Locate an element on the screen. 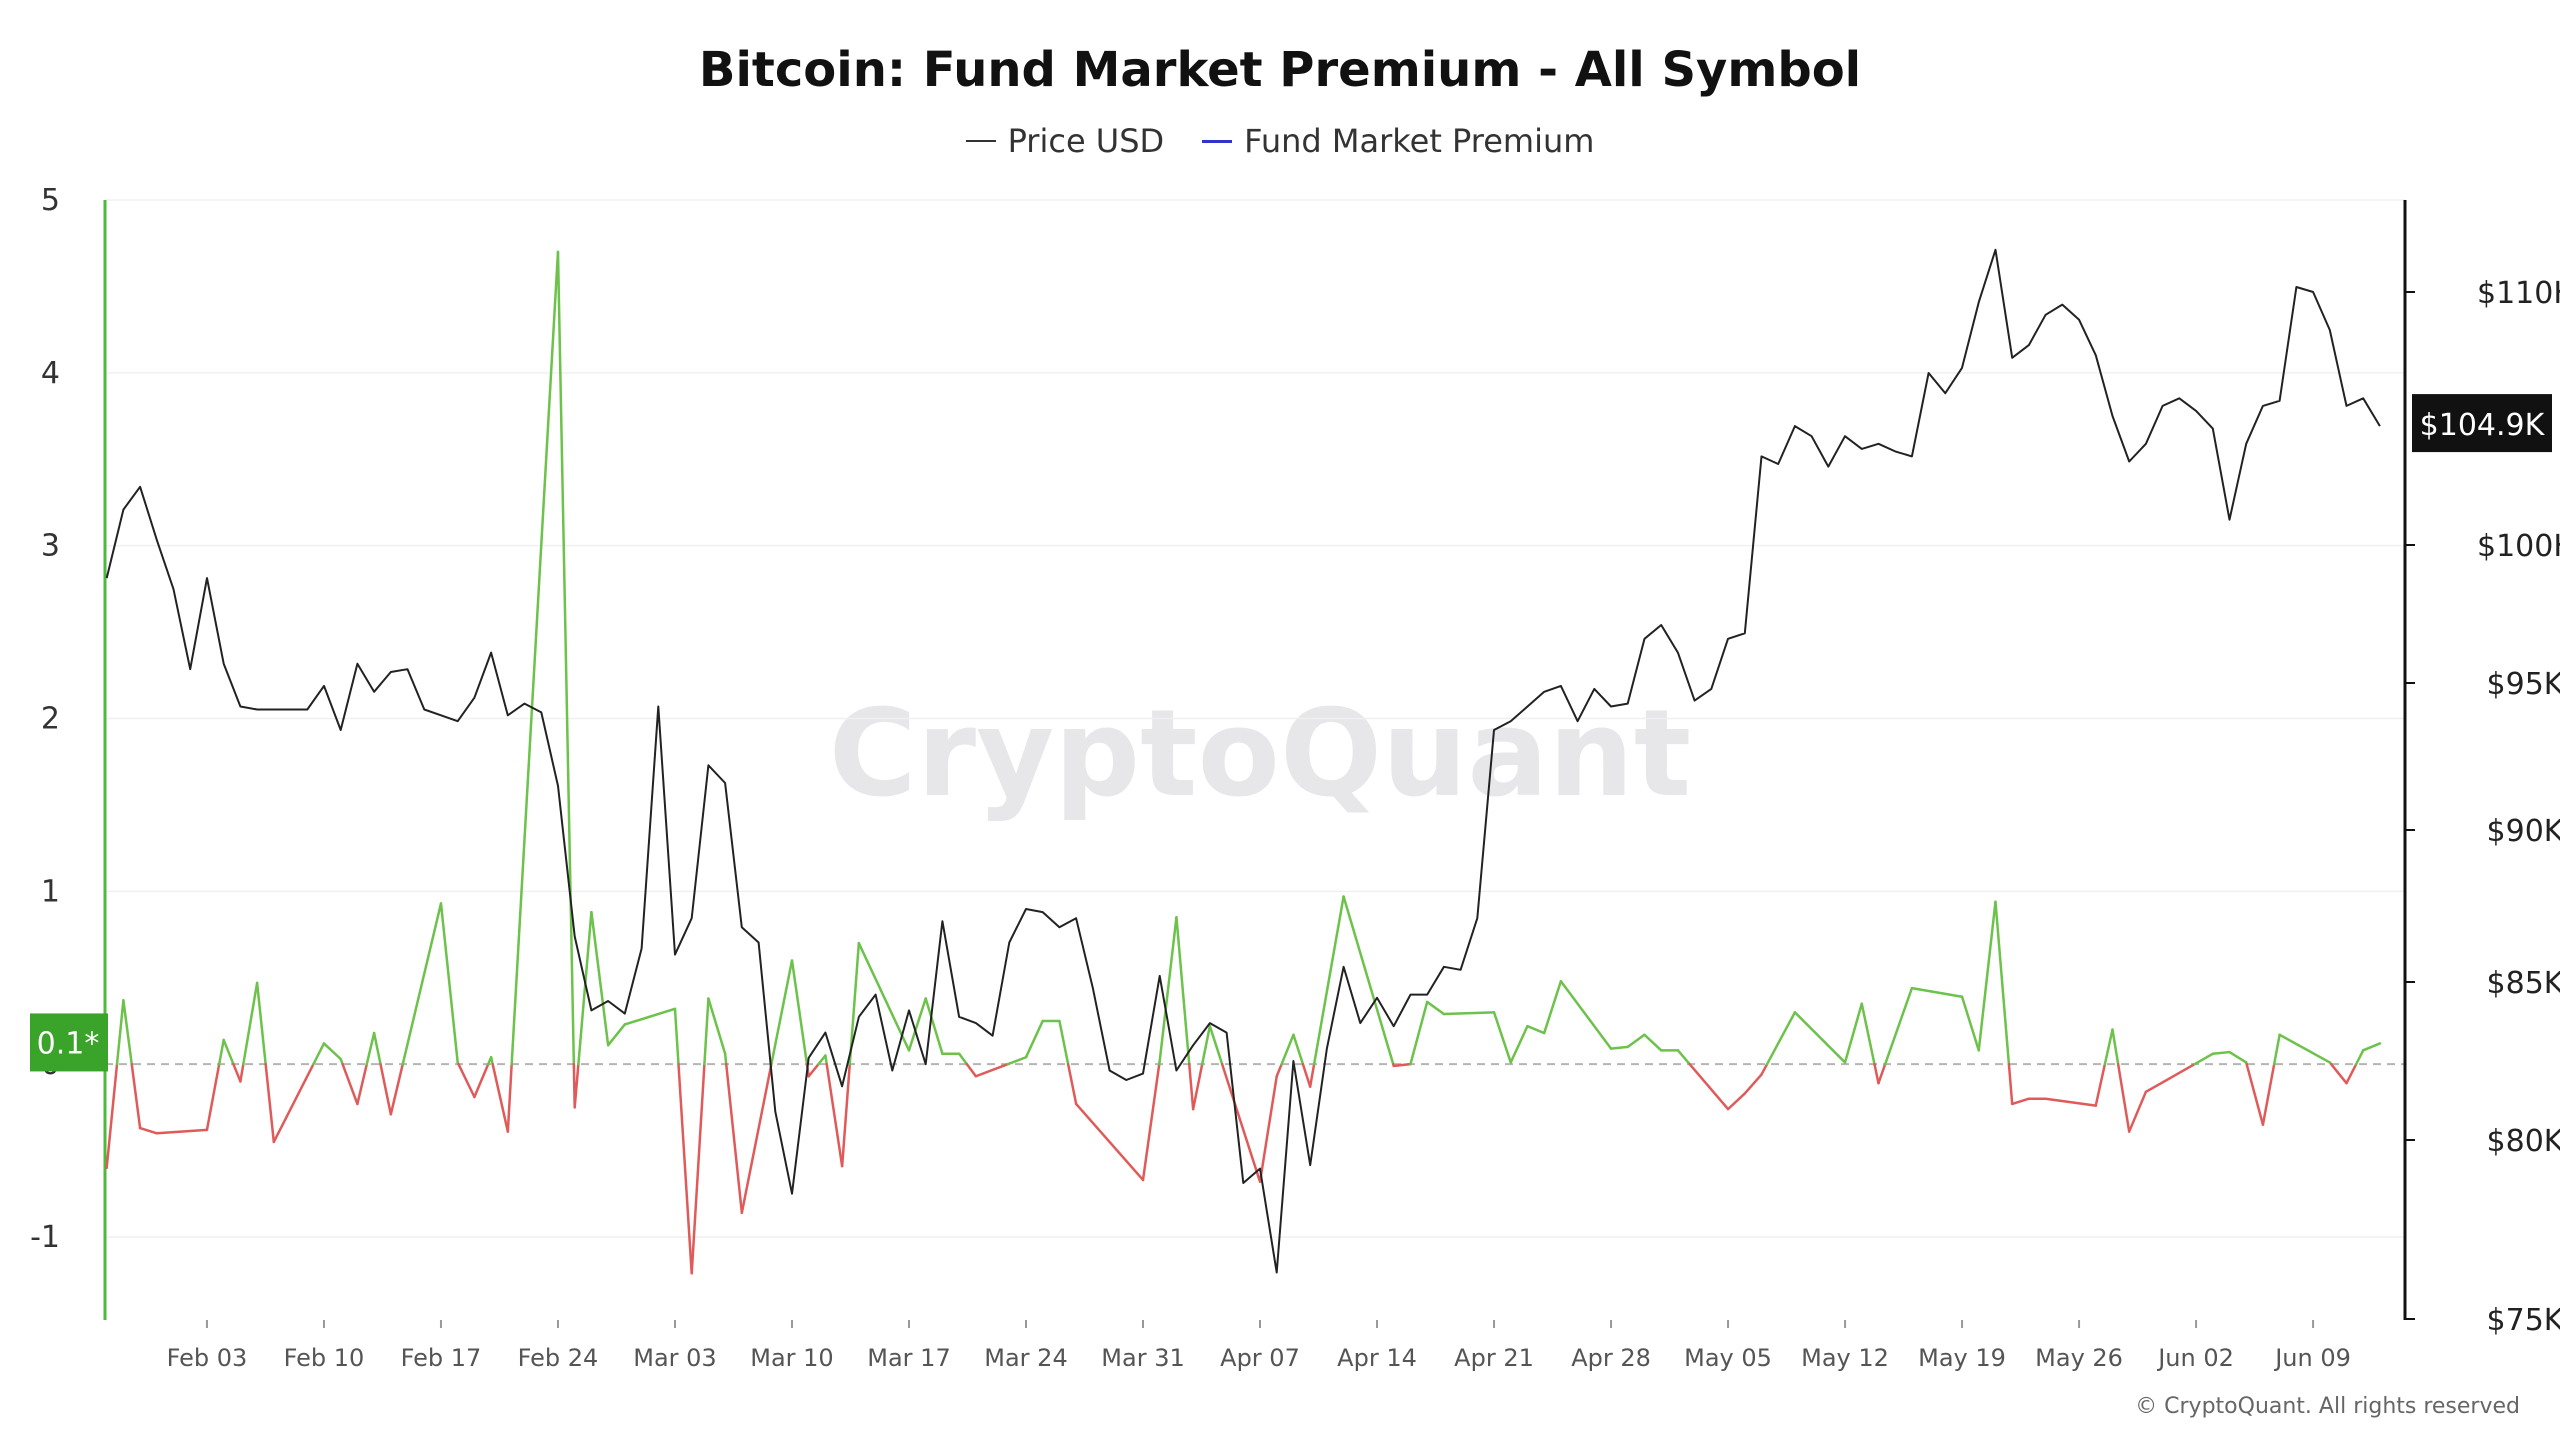 The width and height of the screenshot is (2560, 1440). copyright-text: © CryptoQuant. All rights reserved is located at coordinates (2327, 1406).